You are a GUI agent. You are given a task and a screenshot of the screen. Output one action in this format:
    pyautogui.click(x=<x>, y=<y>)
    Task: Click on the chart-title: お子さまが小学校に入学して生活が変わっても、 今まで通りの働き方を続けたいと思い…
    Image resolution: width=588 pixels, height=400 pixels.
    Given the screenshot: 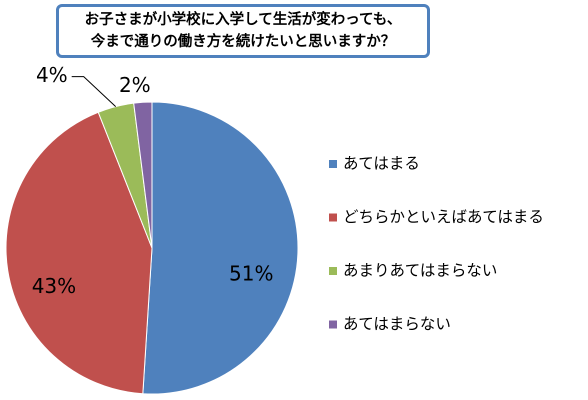 What is the action you would take?
    pyautogui.click(x=243, y=31)
    